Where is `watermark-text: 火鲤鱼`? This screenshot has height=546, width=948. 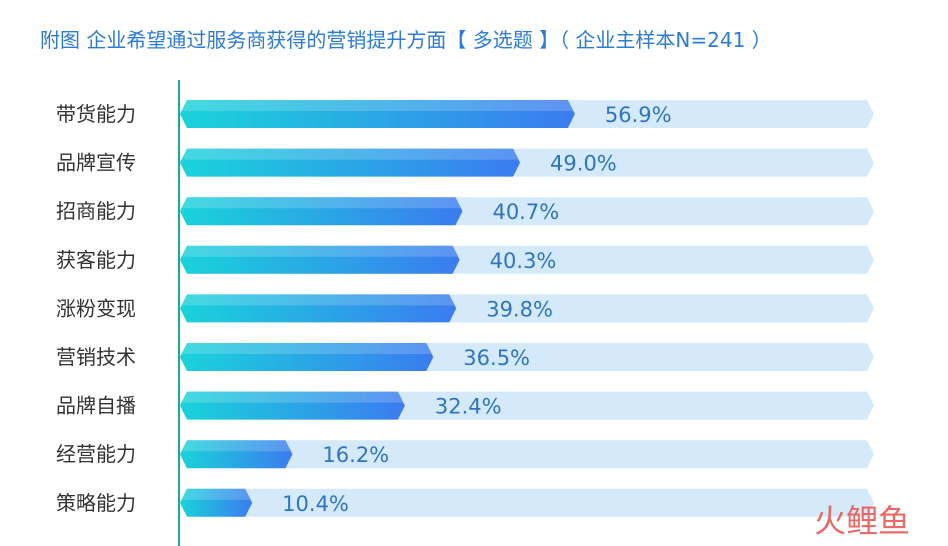
watermark-text: 火鲤鱼 is located at coordinates (862, 521).